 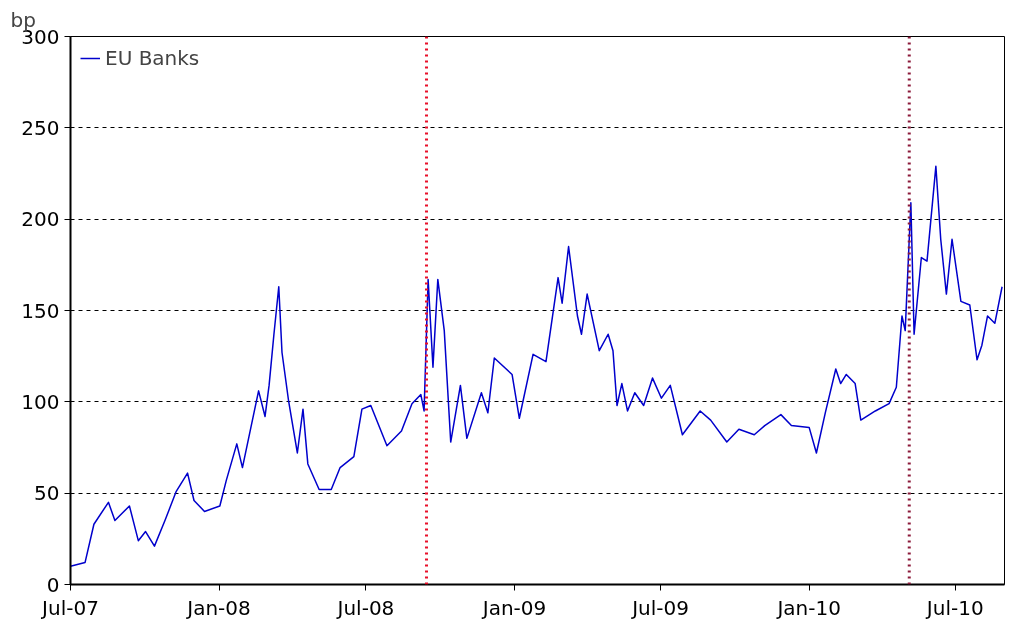 I want to click on x-tick-label: Jan-10, so click(x=808, y=607).